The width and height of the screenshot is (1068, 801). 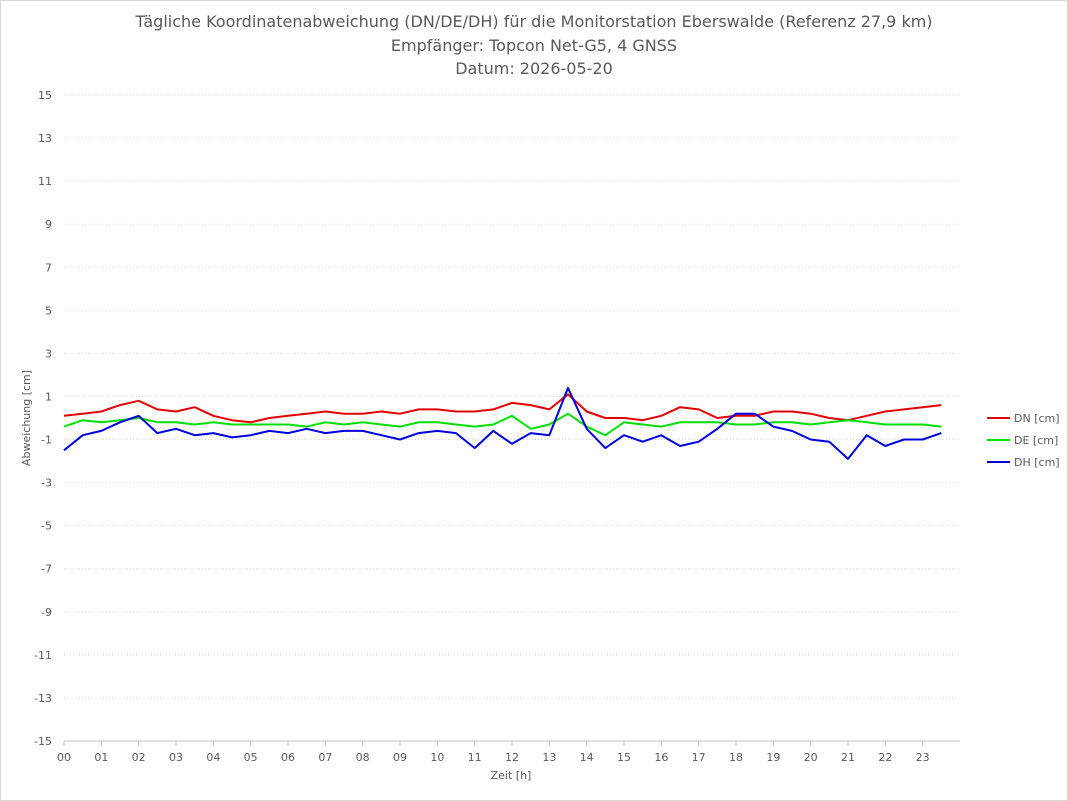 What do you see at coordinates (534, 68) in the screenshot?
I see `chart-subtitle-date: Datum: 2026-05-20` at bounding box center [534, 68].